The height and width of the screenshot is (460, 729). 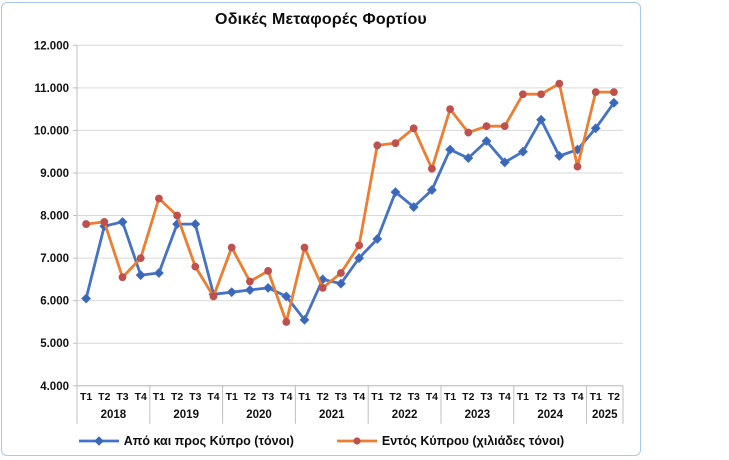 What do you see at coordinates (54, 174) in the screenshot?
I see `y-axis-label: 9.000` at bounding box center [54, 174].